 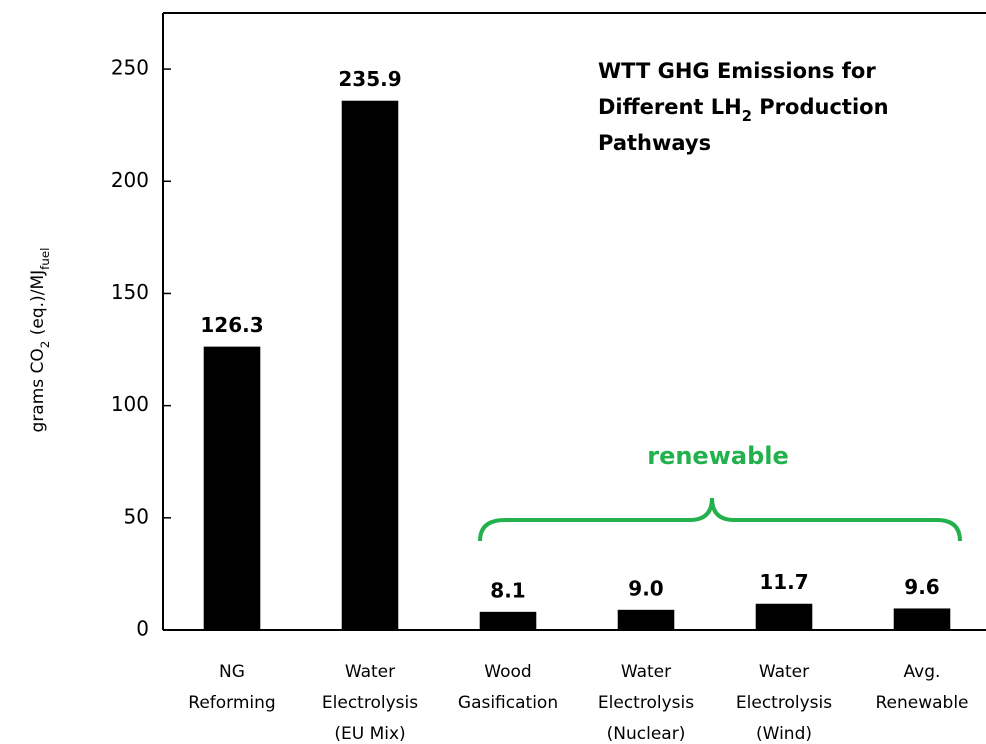 What do you see at coordinates (783, 582) in the screenshot?
I see `value-label: 11.7` at bounding box center [783, 582].